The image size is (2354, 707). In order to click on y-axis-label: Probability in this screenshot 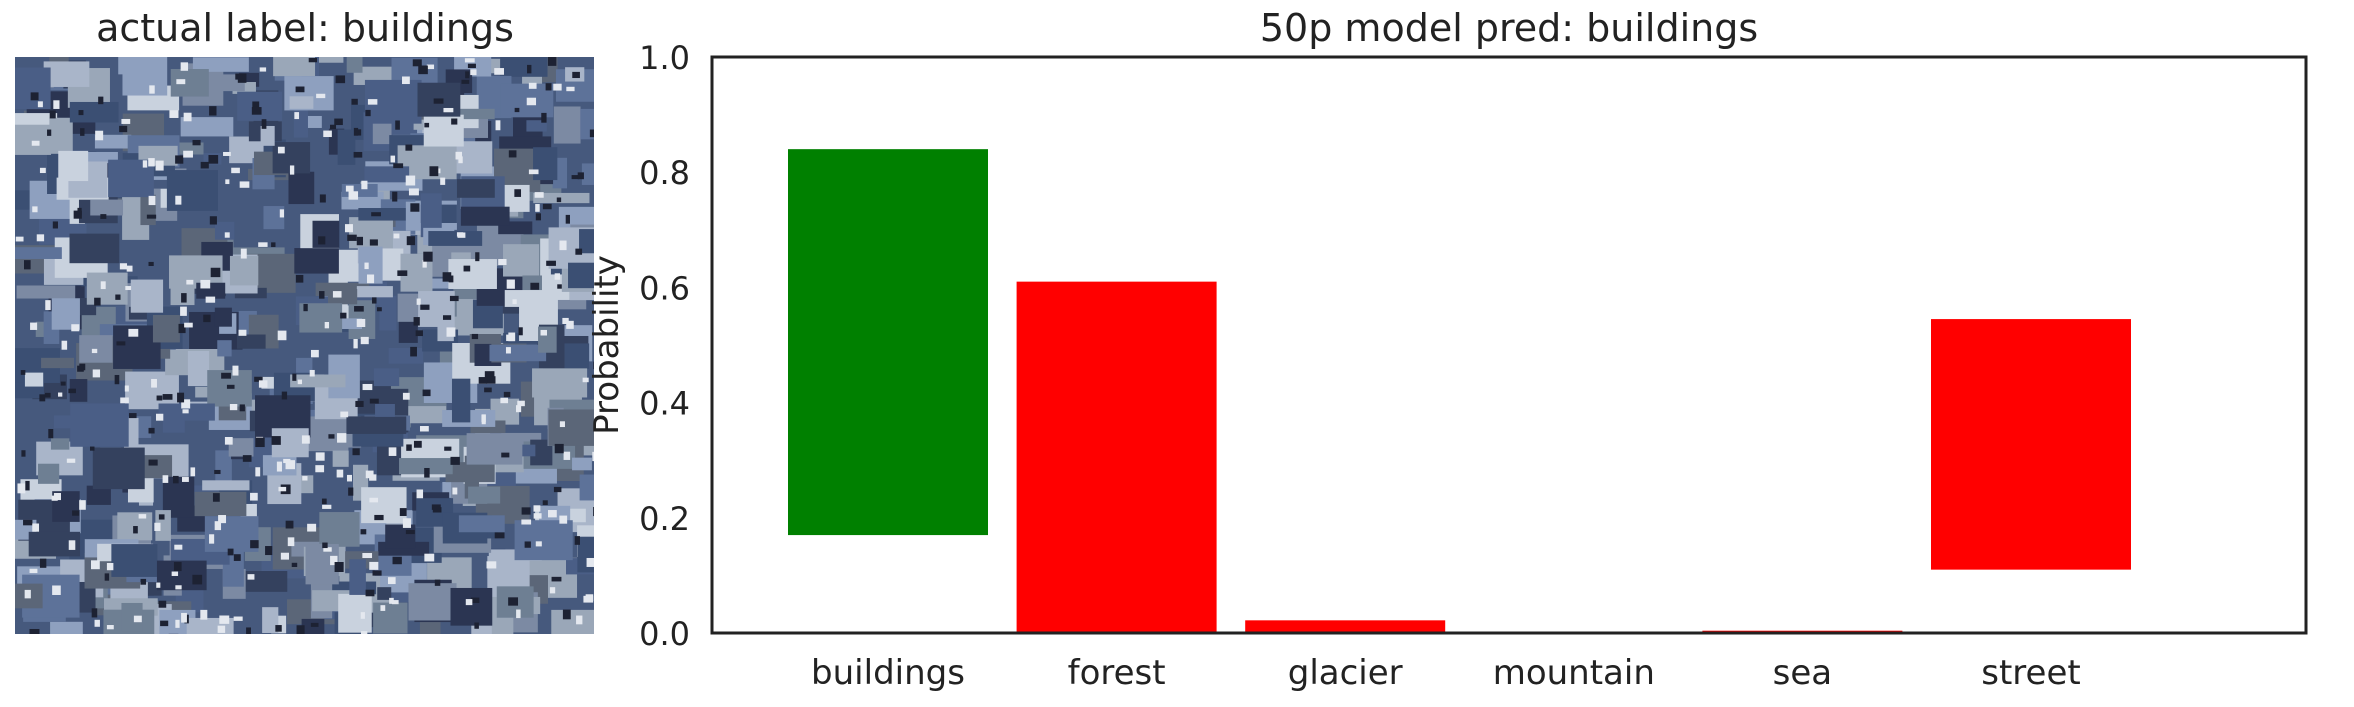, I will do `click(607, 345)`.